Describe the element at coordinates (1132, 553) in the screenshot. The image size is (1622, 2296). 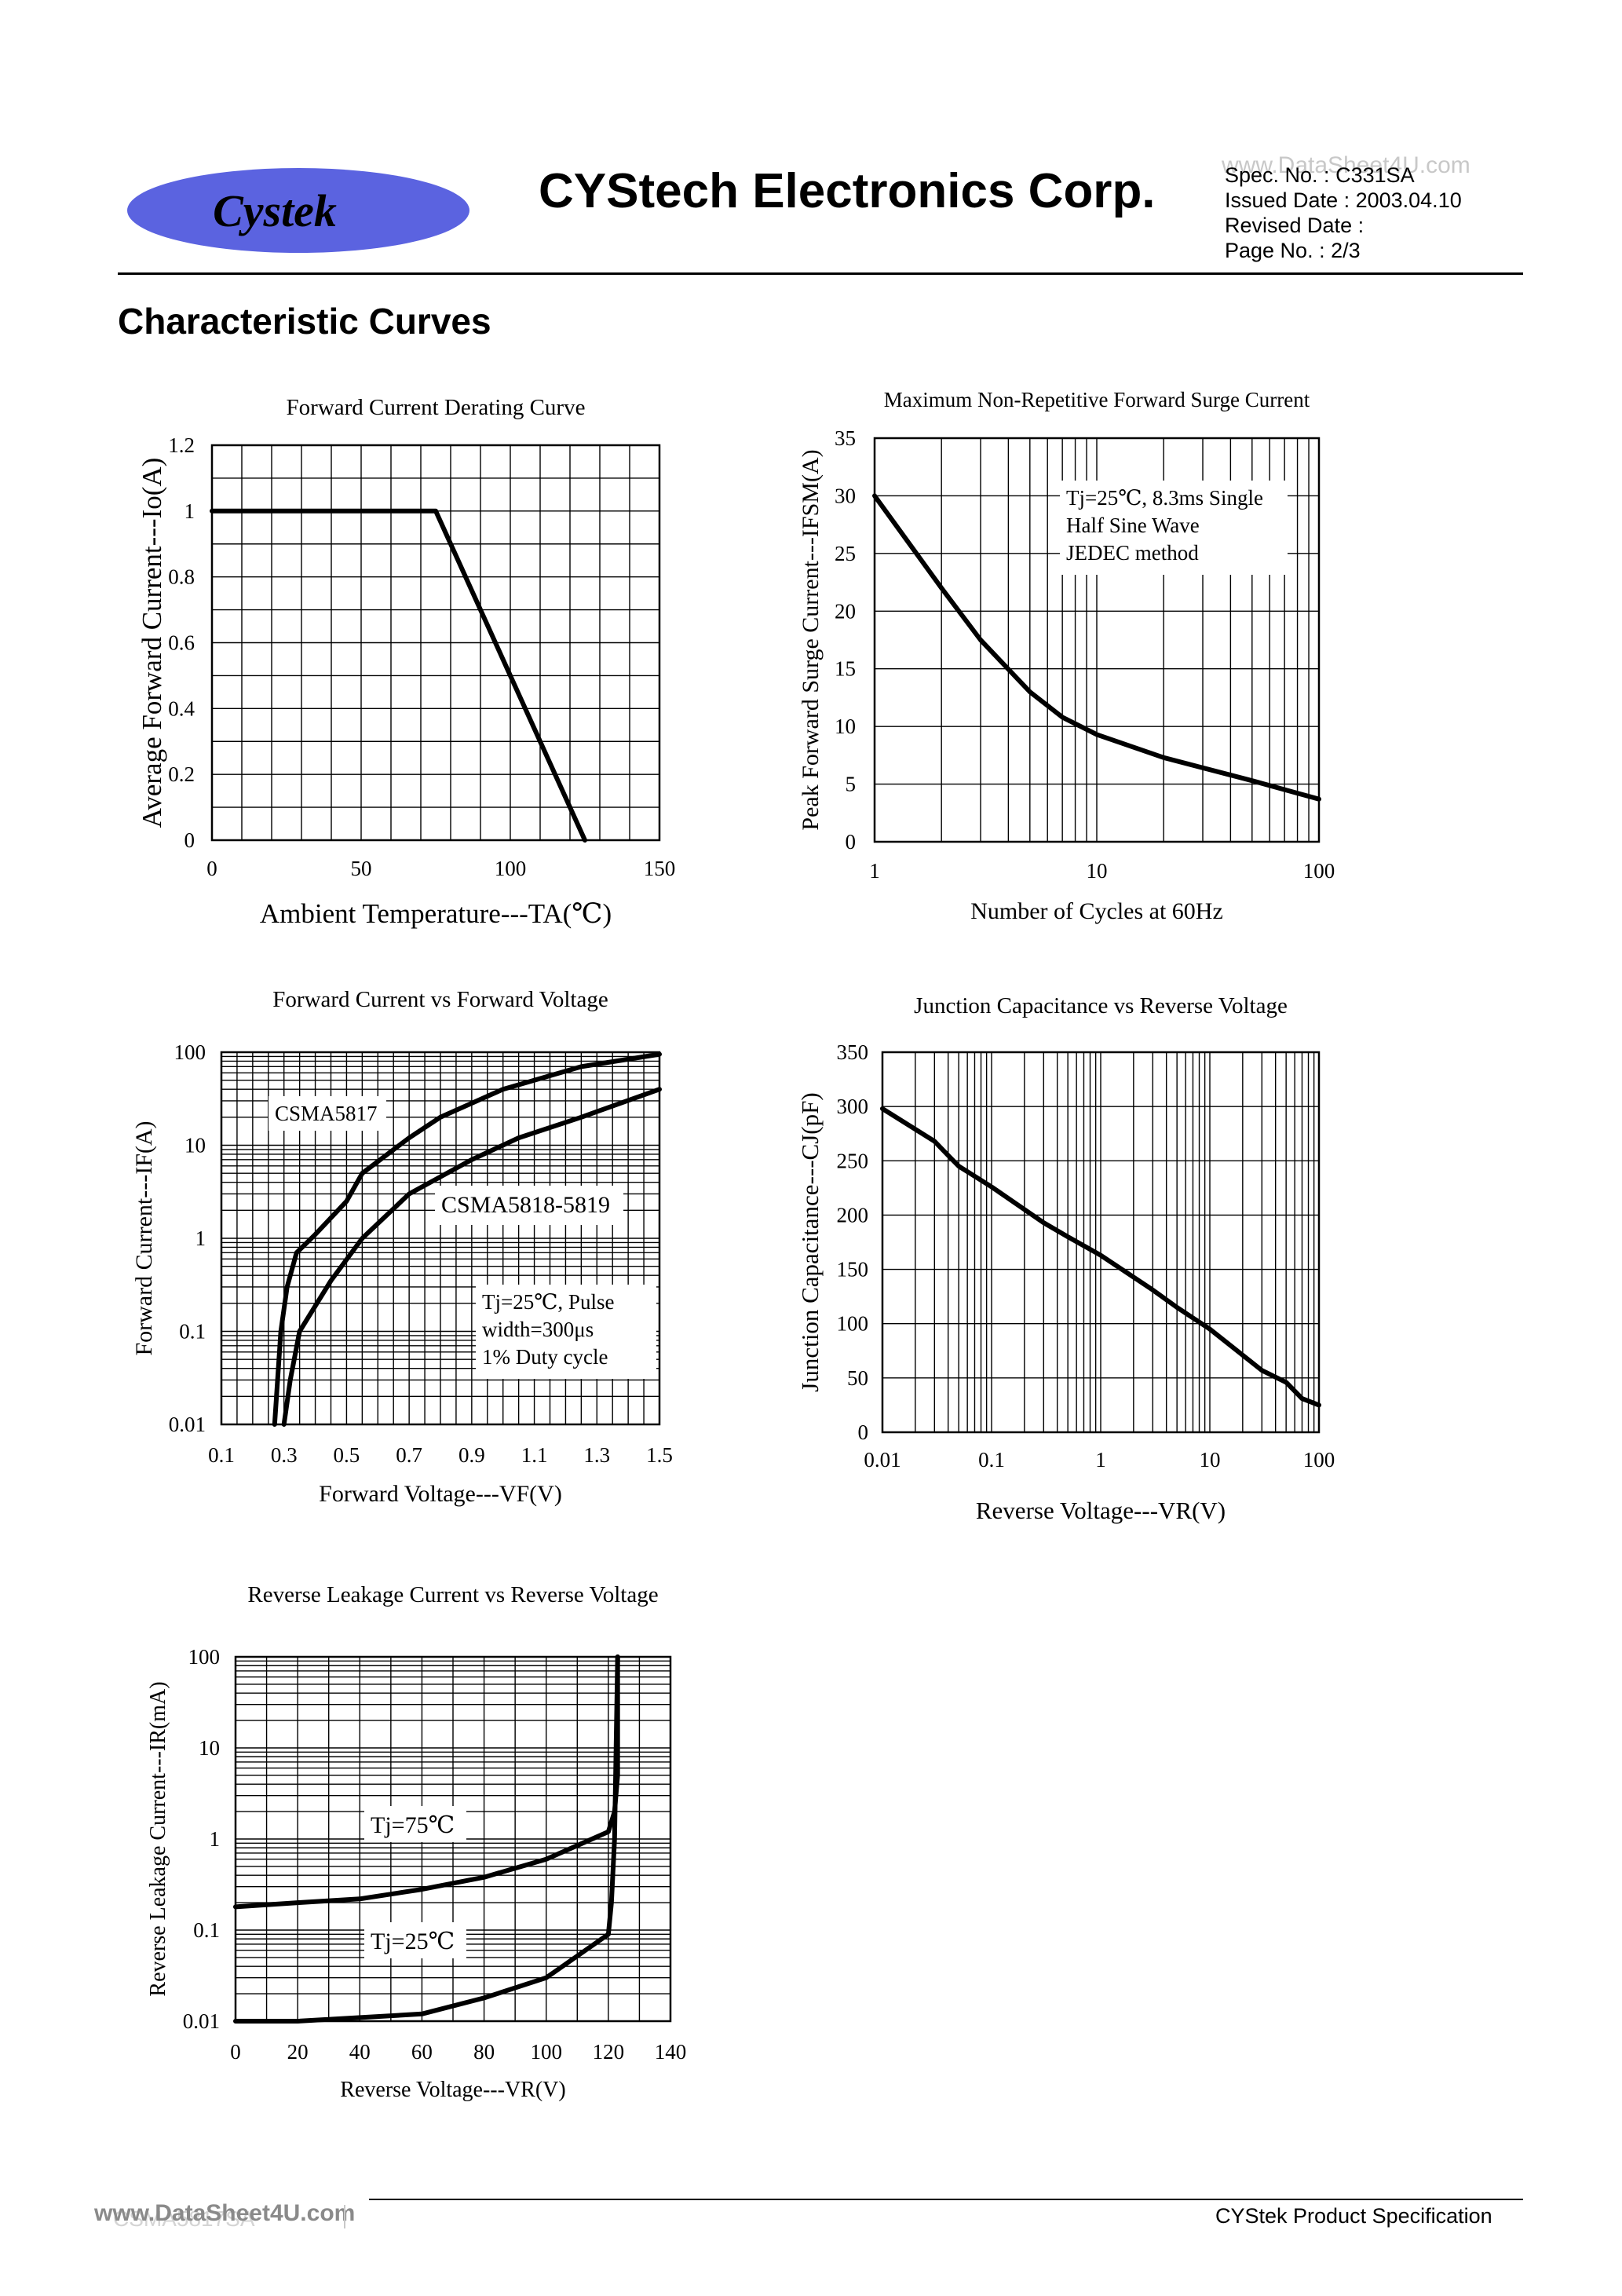
I see `annotation-line: JEDEC method` at that location.